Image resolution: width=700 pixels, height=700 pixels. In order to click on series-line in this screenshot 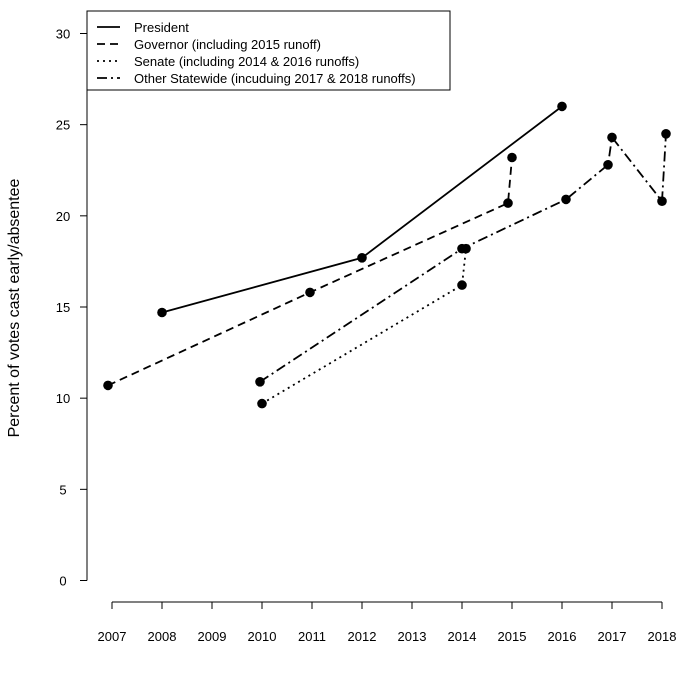, I will do `click(364, 326)`.